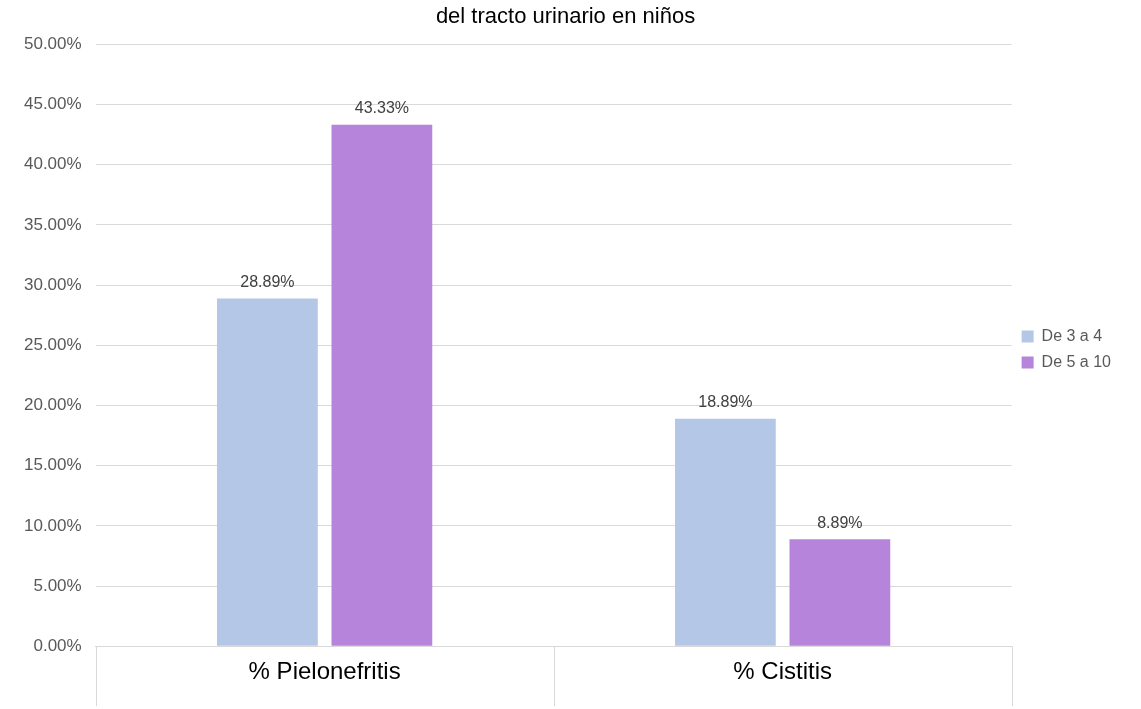 The height and width of the screenshot is (709, 1141). Describe the element at coordinates (57, 645) in the screenshot. I see `y-tick-label: 0.00%` at that location.